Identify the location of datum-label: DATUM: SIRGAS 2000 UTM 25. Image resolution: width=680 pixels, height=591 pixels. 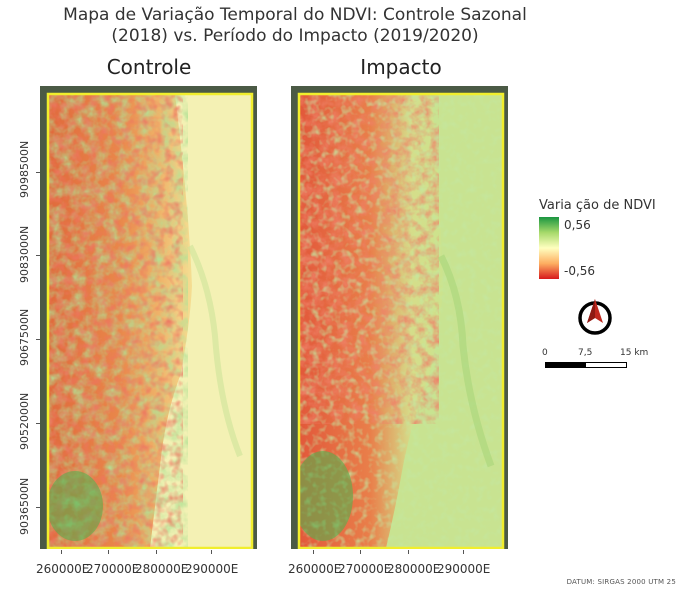
(621, 582).